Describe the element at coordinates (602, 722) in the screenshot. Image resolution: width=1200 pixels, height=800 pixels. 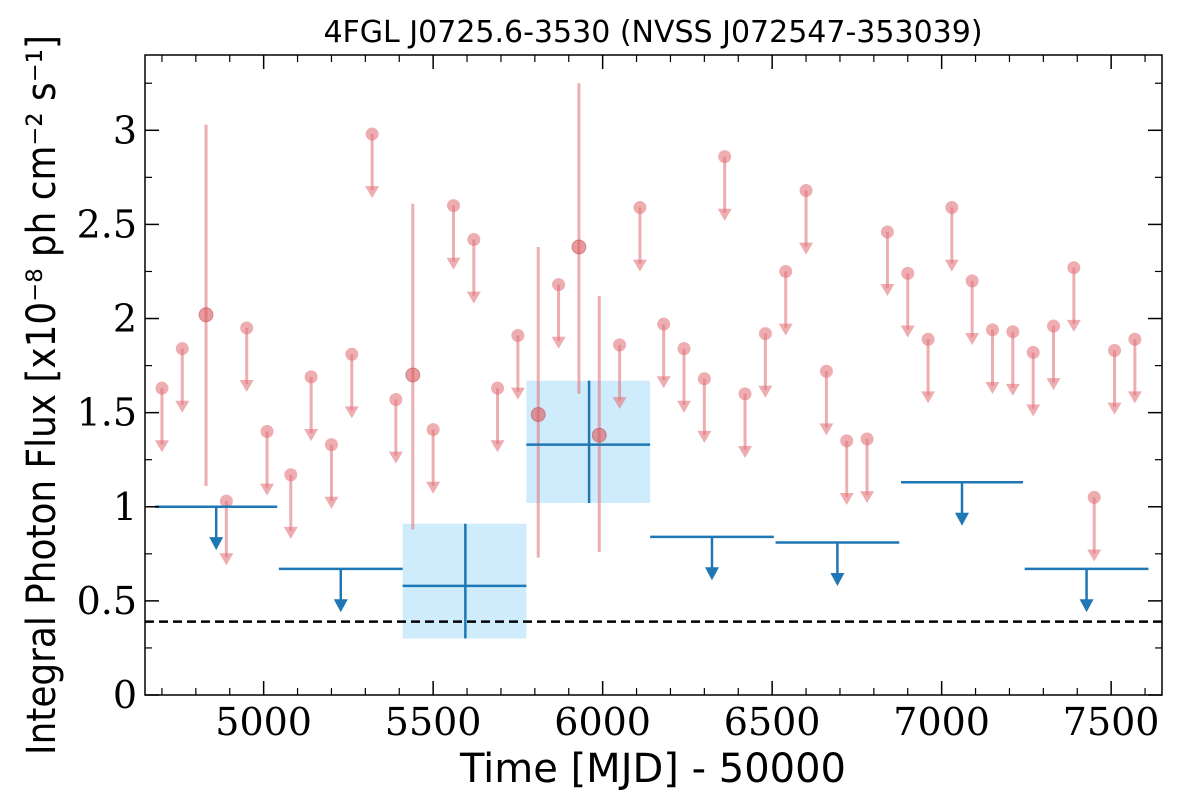
I see `x-tick-label: 6000` at that location.